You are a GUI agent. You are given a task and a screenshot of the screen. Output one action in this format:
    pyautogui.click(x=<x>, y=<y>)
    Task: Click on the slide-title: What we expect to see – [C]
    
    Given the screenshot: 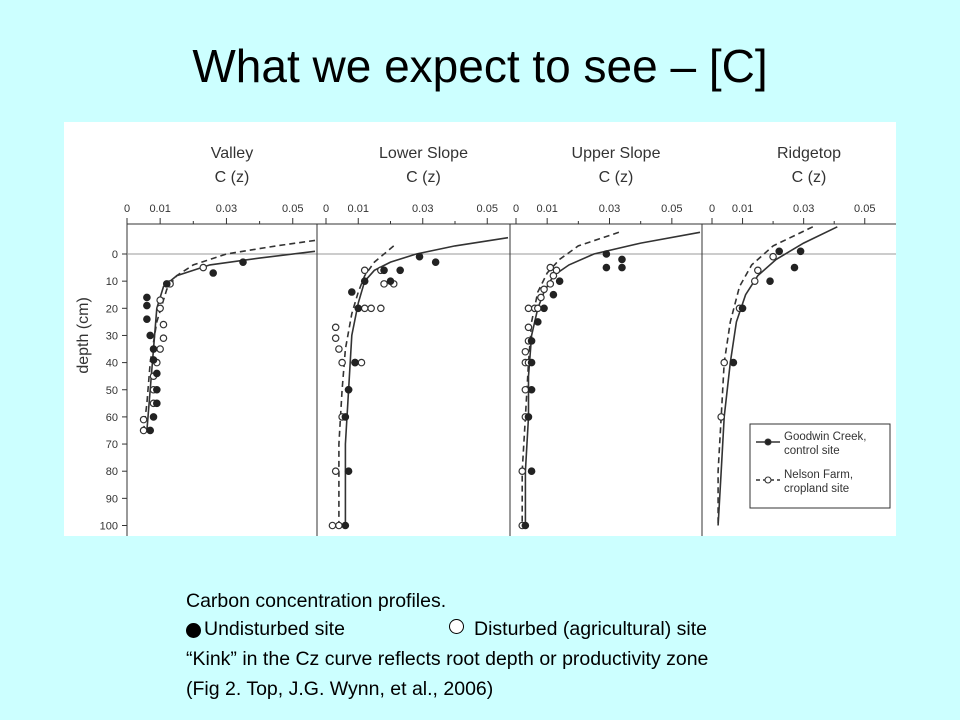 What is the action you would take?
    pyautogui.click(x=480, y=66)
    